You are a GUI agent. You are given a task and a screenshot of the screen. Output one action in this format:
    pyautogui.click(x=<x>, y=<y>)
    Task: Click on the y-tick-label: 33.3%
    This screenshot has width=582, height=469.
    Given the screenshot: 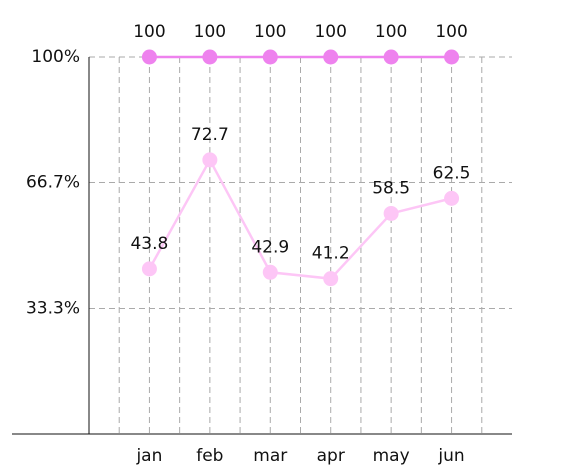 What is the action you would take?
    pyautogui.click(x=53, y=308)
    